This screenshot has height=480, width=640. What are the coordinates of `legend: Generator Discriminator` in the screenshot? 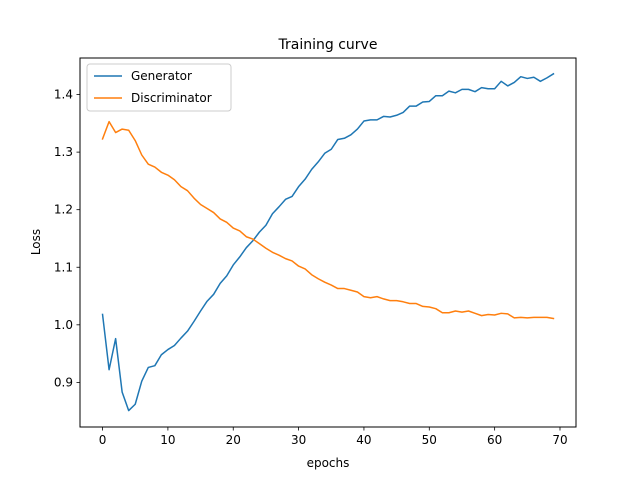 It's located at (159, 87).